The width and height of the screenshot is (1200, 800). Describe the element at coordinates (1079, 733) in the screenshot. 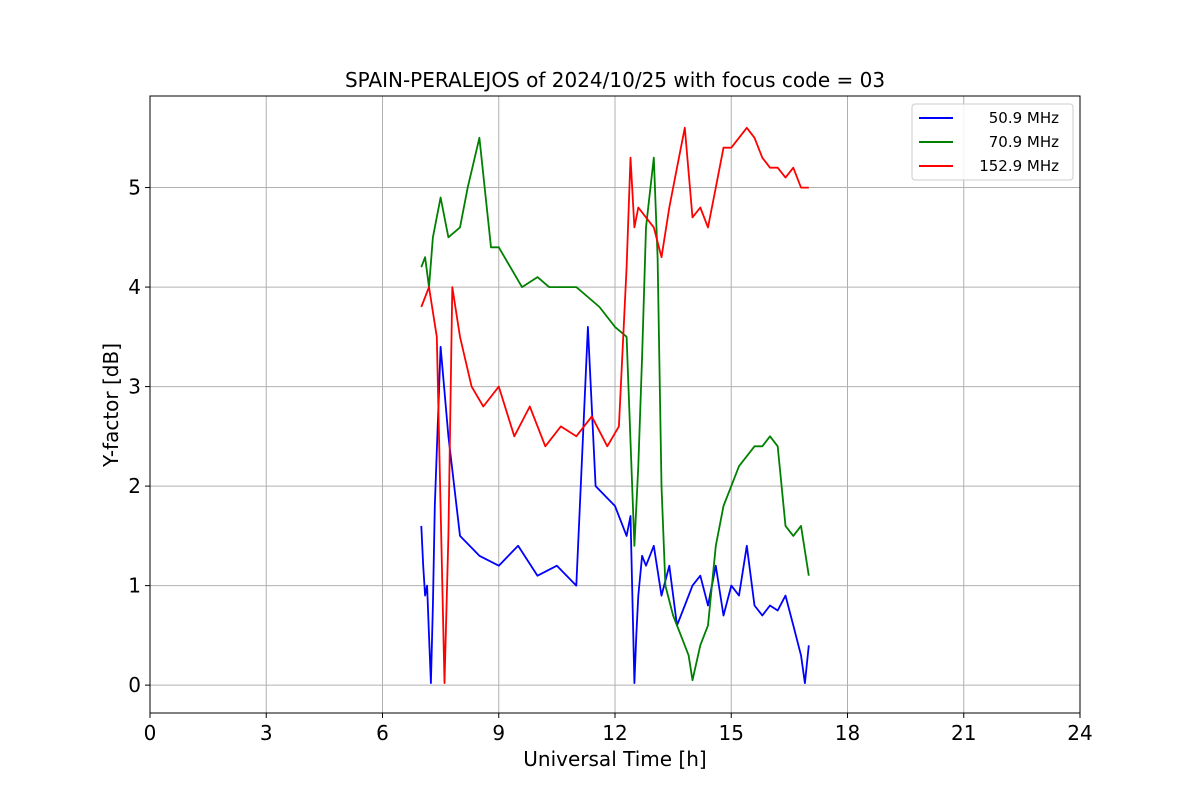

I see `x-tick-label: 24` at that location.